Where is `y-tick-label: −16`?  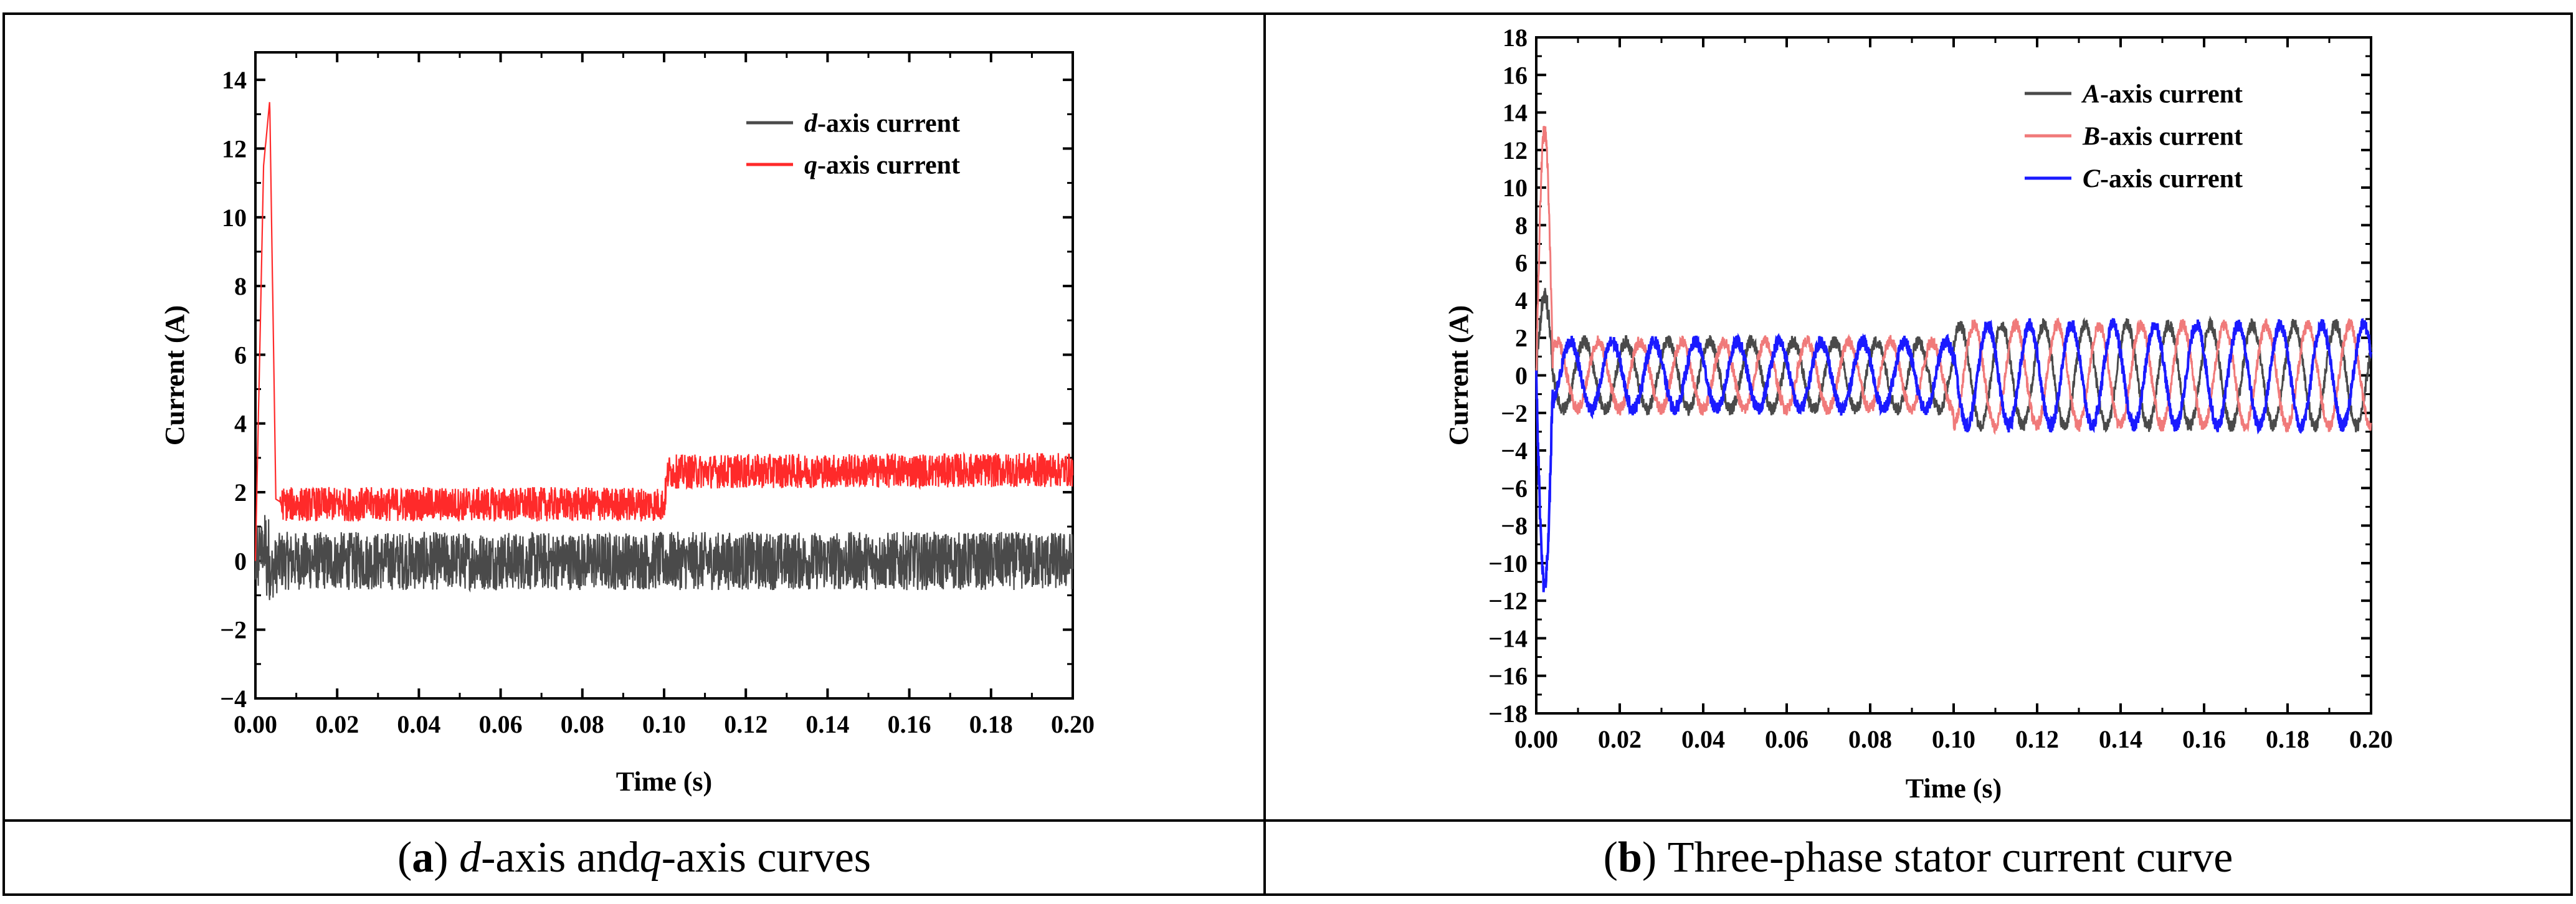
y-tick-label: −16 is located at coordinates (1508, 676).